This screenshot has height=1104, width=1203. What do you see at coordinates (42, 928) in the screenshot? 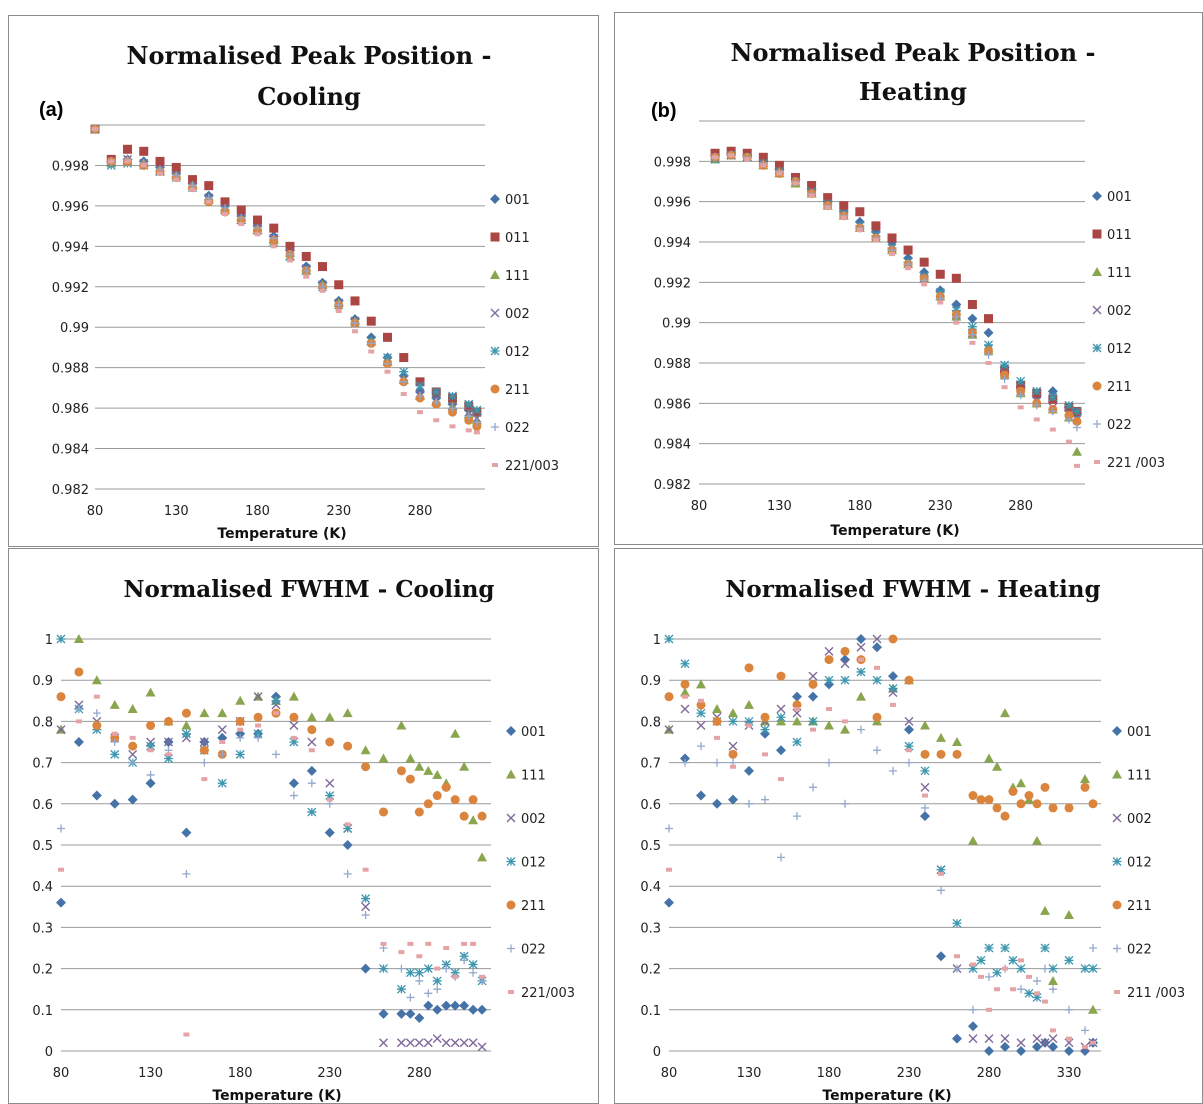
I see `y-tick-label: 0.3` at bounding box center [42, 928].